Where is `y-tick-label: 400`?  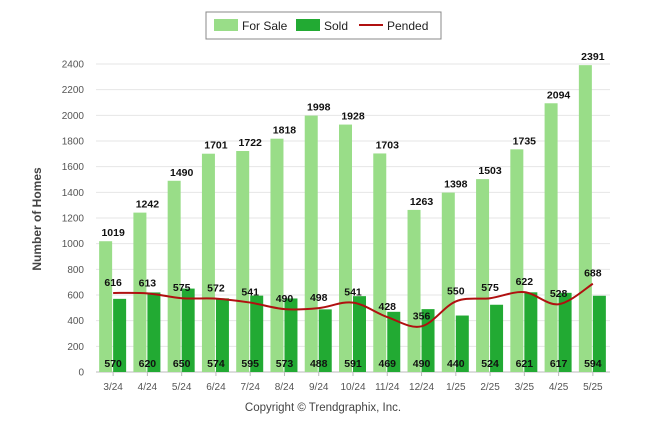
y-tick-label: 400 is located at coordinates (75, 321).